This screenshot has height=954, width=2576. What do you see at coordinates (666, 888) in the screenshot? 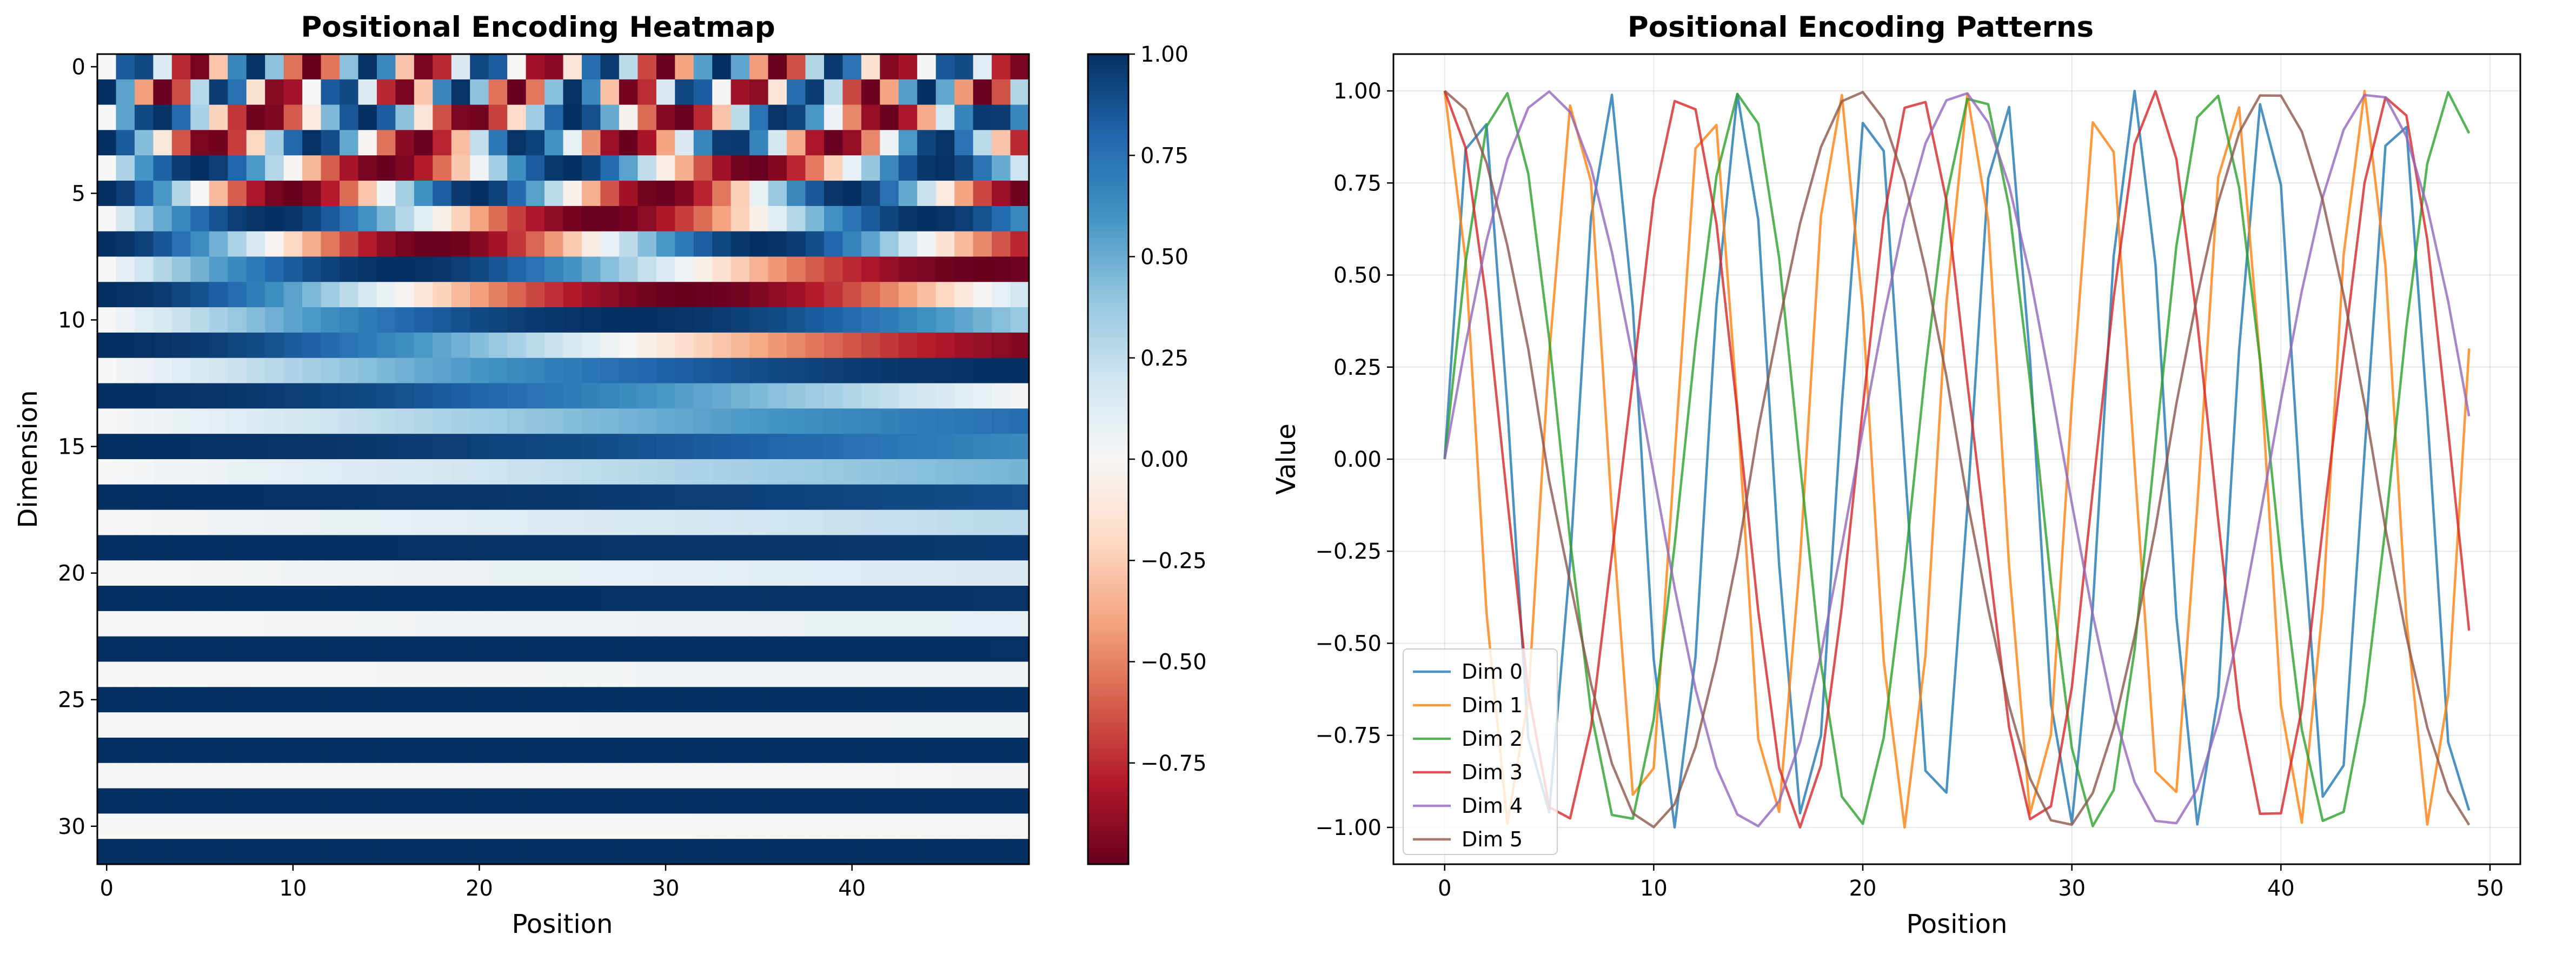
I see `heatmap-x-tick-label: 30` at bounding box center [666, 888].